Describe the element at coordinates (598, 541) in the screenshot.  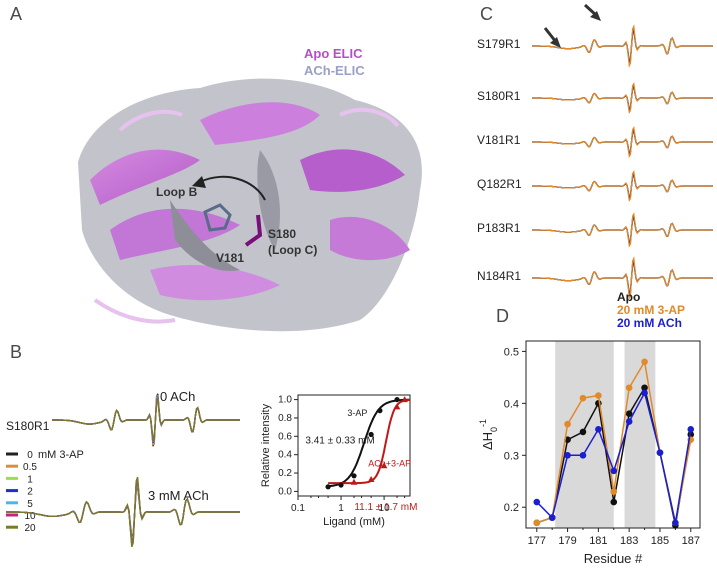
I see `x-tick-label: 181` at that location.